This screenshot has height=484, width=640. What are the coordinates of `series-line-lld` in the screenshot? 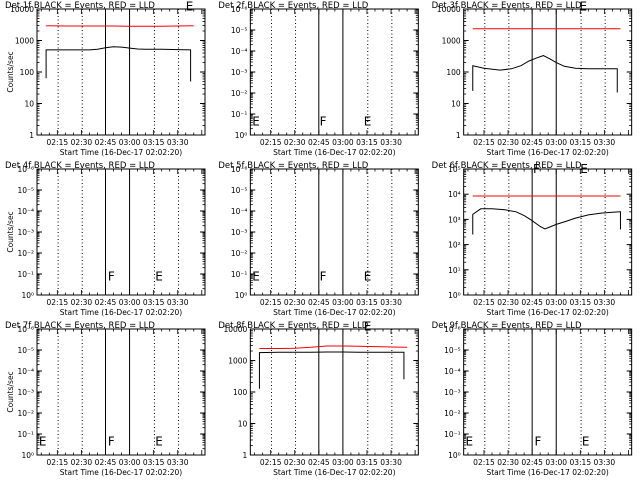 It's located at (333, 347).